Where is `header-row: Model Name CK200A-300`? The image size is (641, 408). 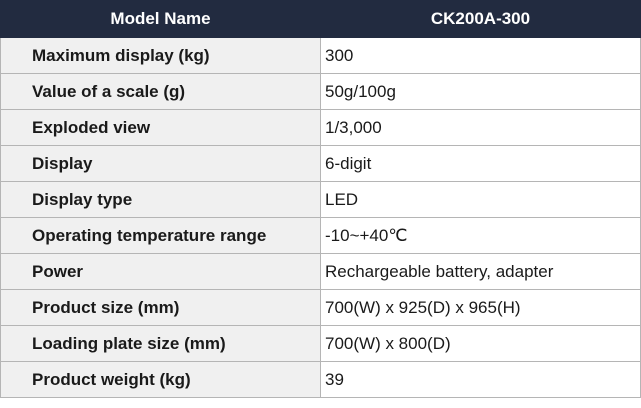 header-row: Model Name CK200A-300 is located at coordinates (320, 19).